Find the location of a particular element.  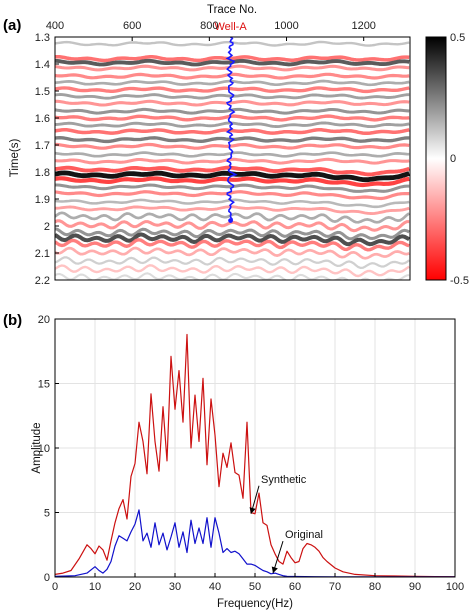

well-log: Well-A is located at coordinates (230, 122).